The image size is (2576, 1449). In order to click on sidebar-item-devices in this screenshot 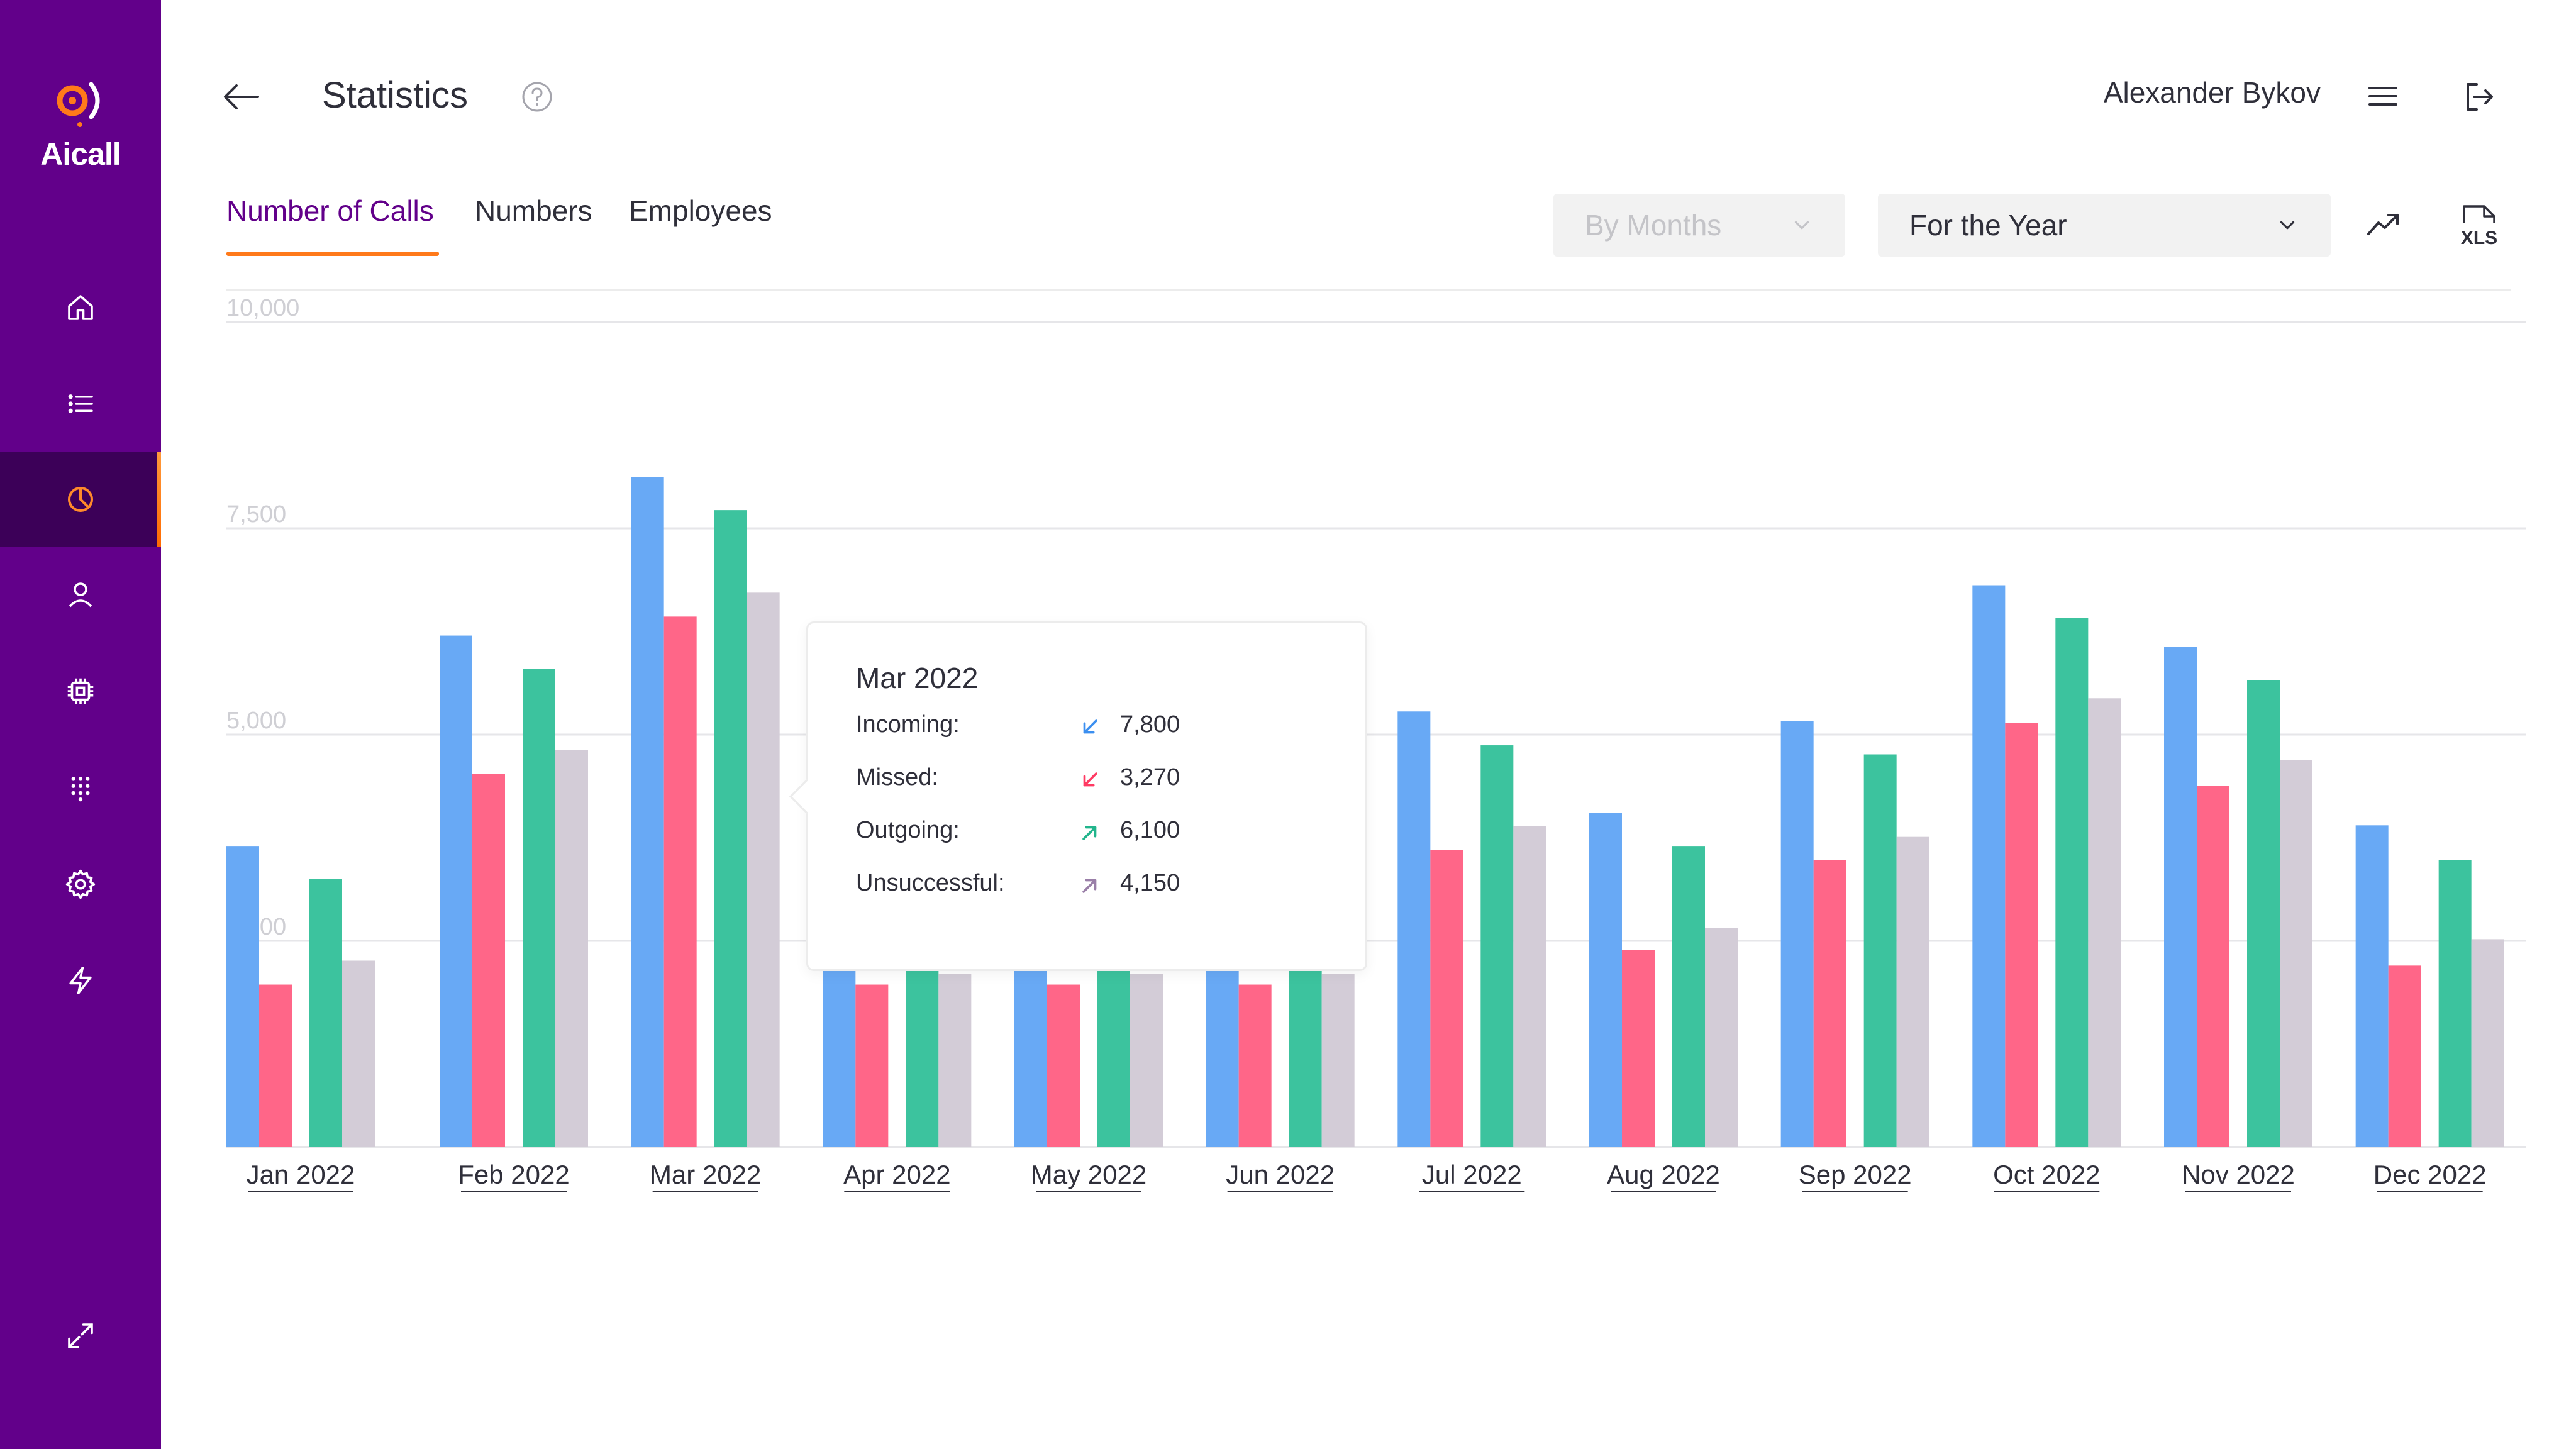, I will do `click(80, 691)`.